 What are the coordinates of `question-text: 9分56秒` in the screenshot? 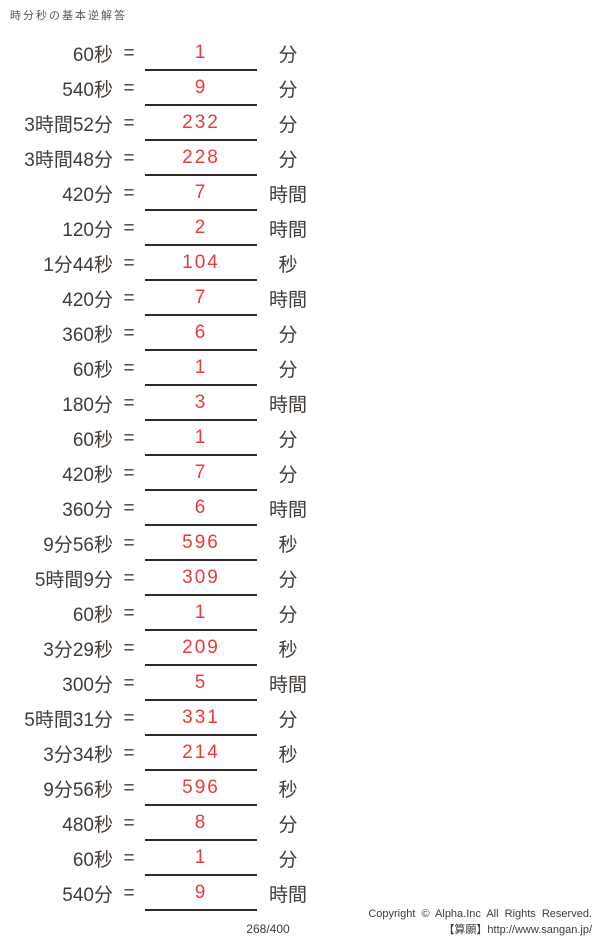 It's located at (78, 790).